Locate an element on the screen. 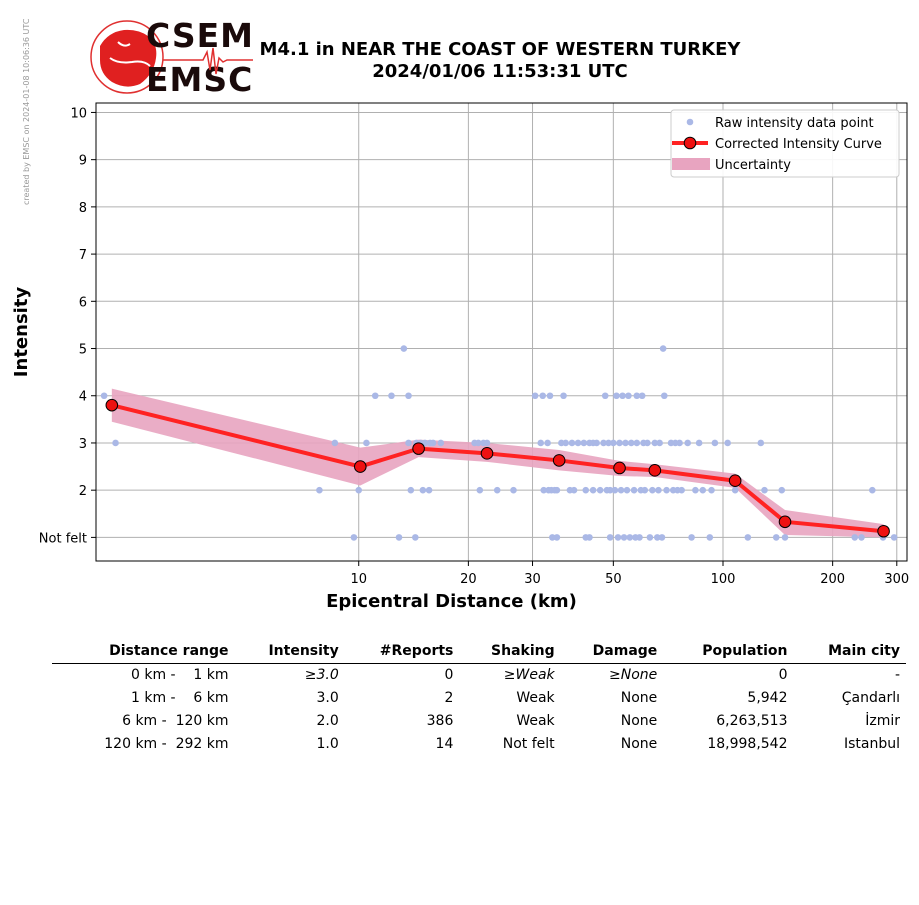  cell-damage: None is located at coordinates (639, 744).